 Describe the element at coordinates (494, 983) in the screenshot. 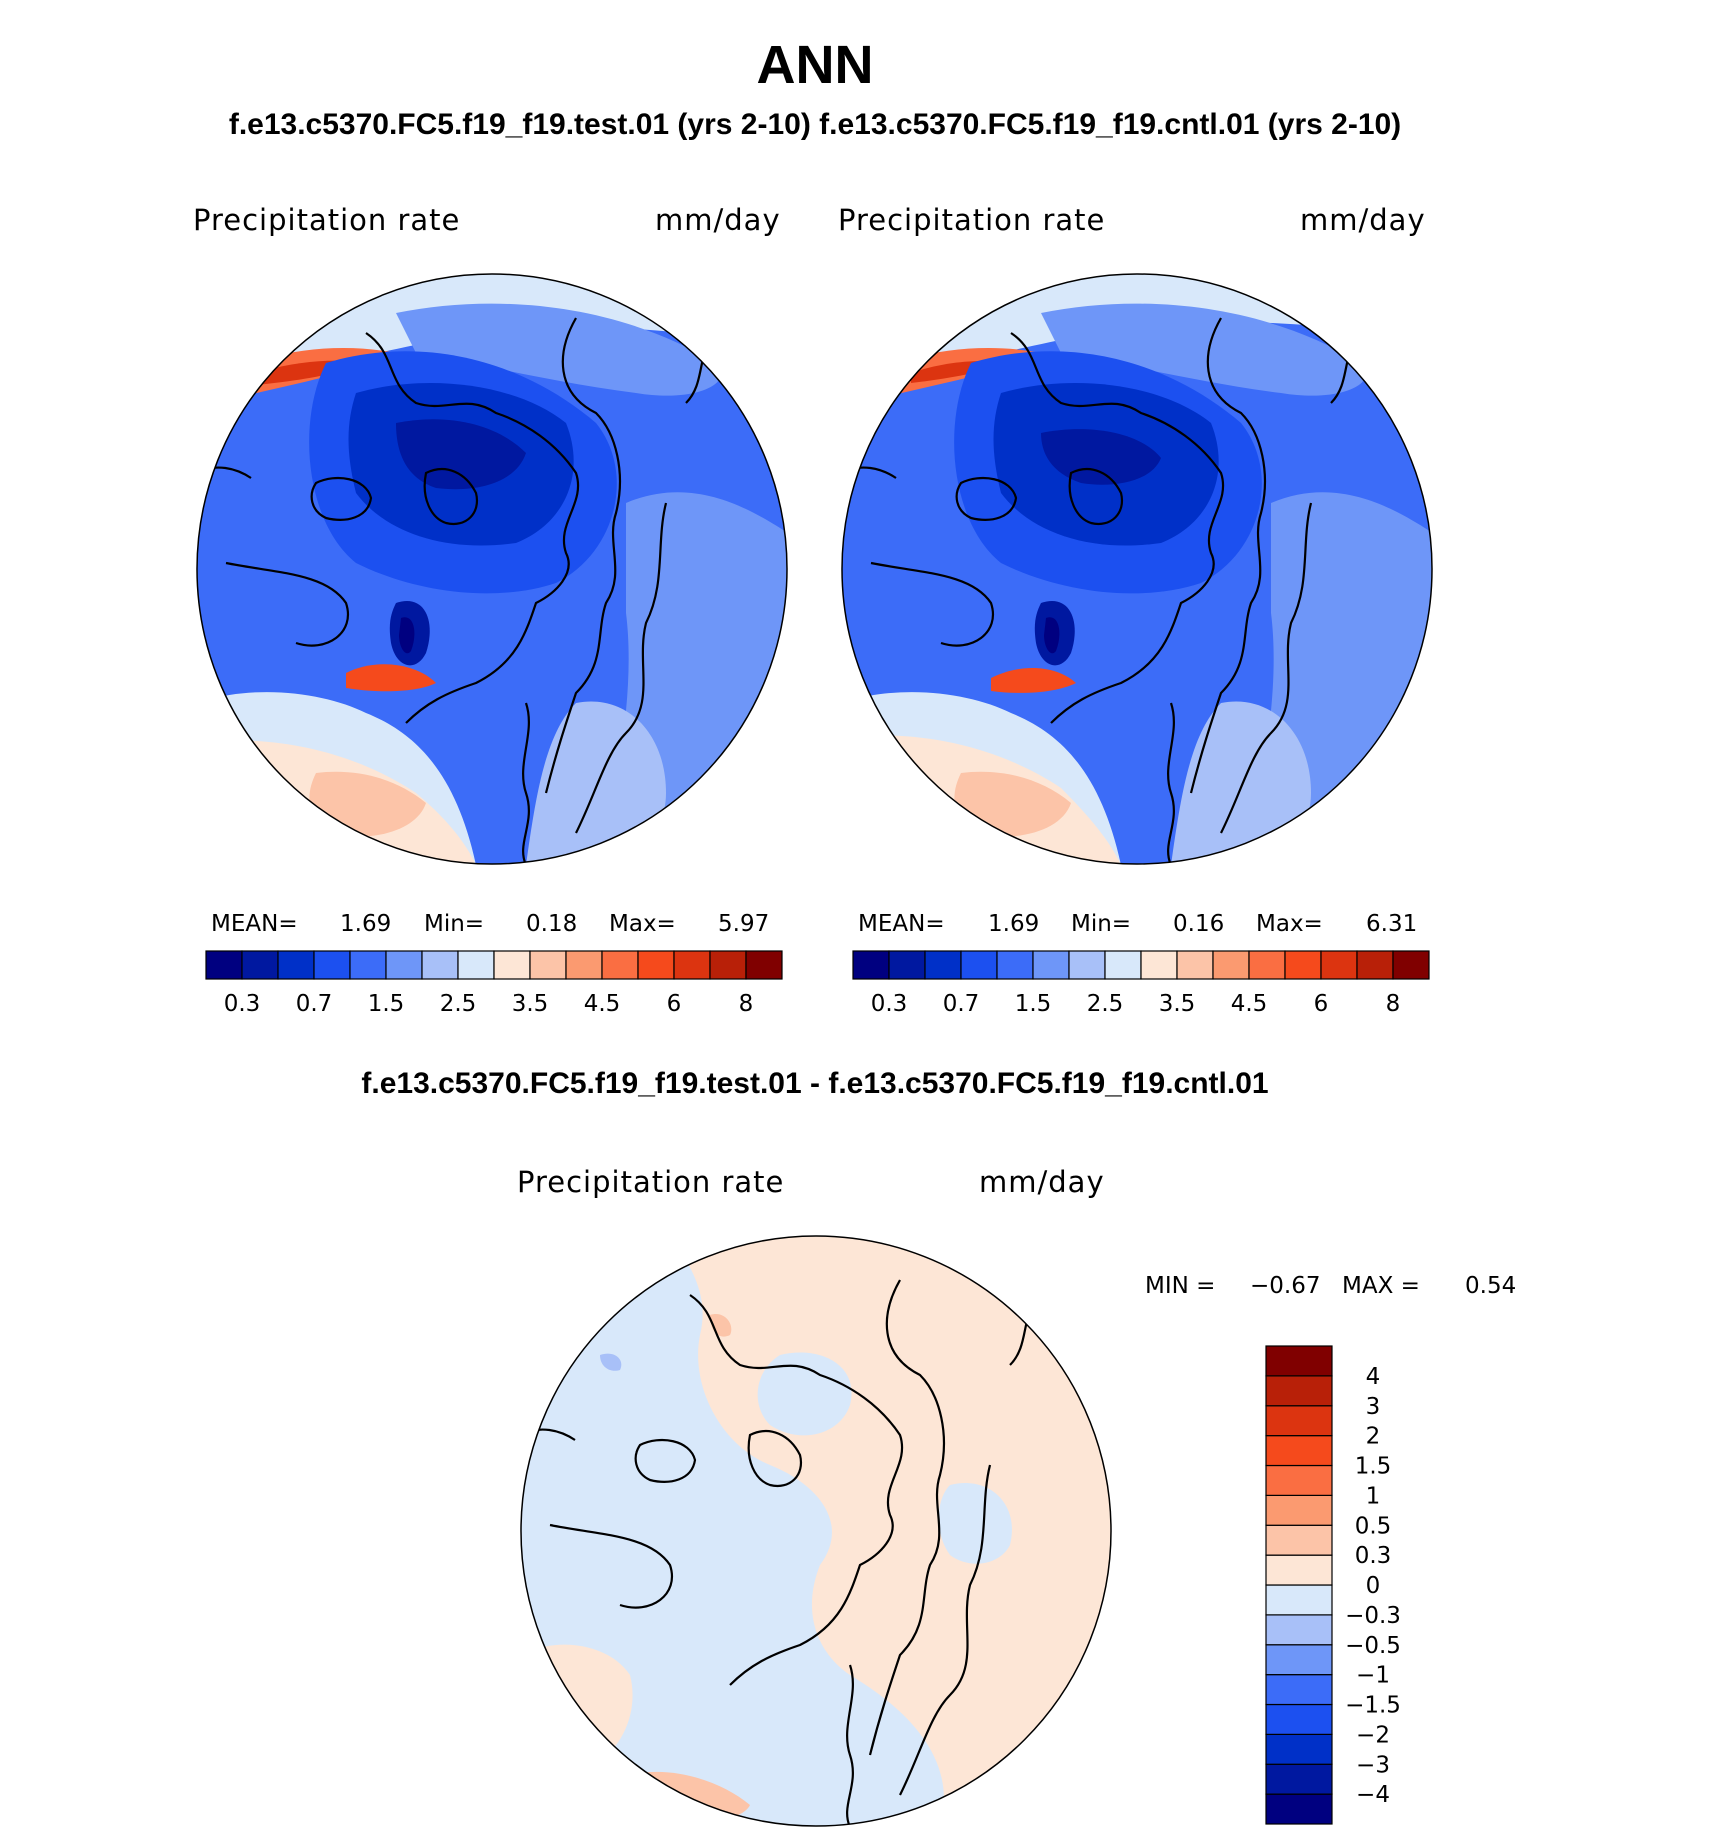

I see `panel1-colorbar: 0.3 0.7 1.5 2.5 3.5 4.5 6 8` at that location.